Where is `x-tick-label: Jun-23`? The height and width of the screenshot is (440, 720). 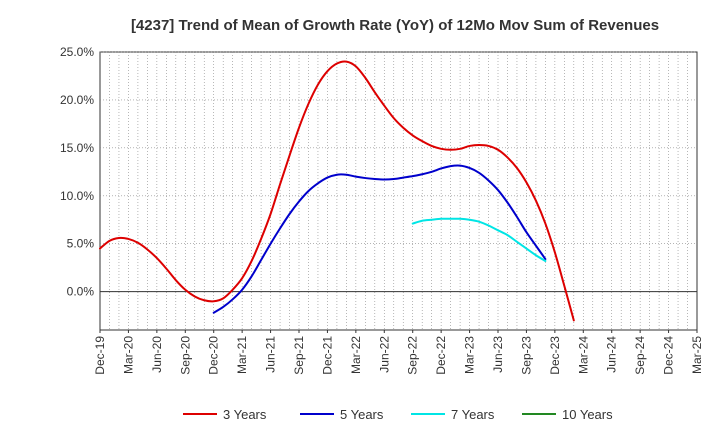 x-tick-label: Jun-23 is located at coordinates (498, 354).